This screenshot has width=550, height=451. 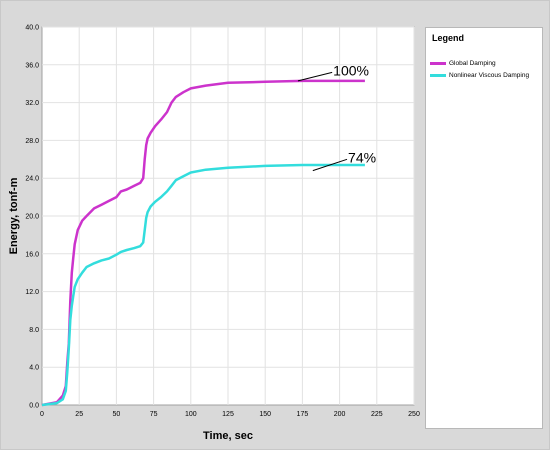 What do you see at coordinates (117, 414) in the screenshot?
I see `x-tick-label: 50` at bounding box center [117, 414].